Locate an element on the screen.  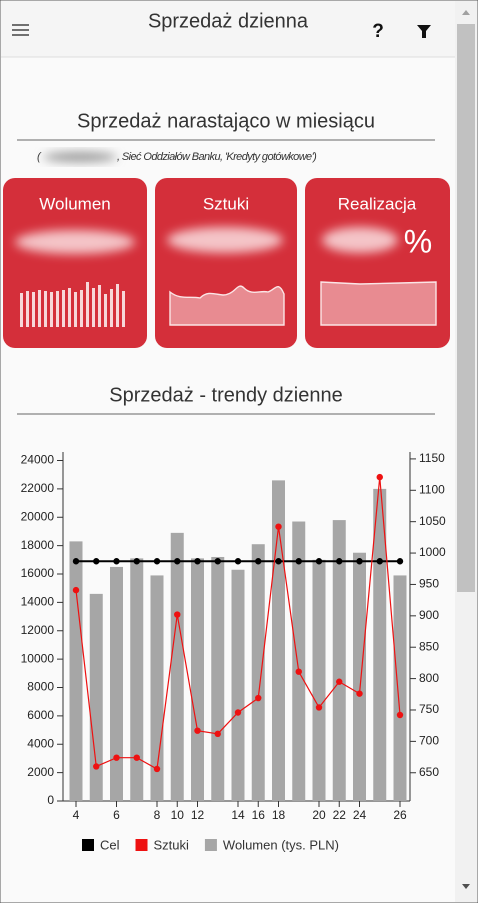
y2-tick-label: 900 is located at coordinates (429, 615).